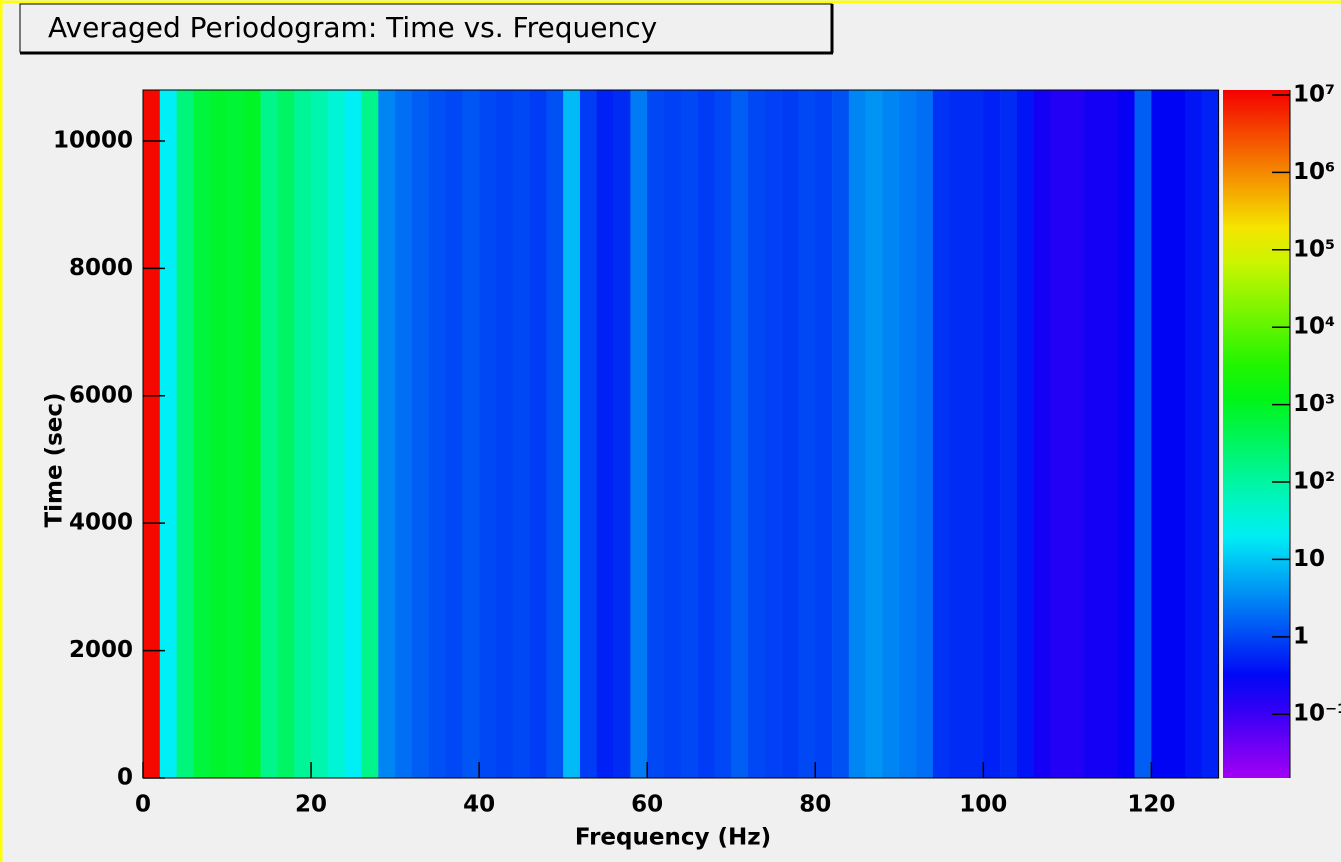  I want to click on title-box, so click(426, 28).